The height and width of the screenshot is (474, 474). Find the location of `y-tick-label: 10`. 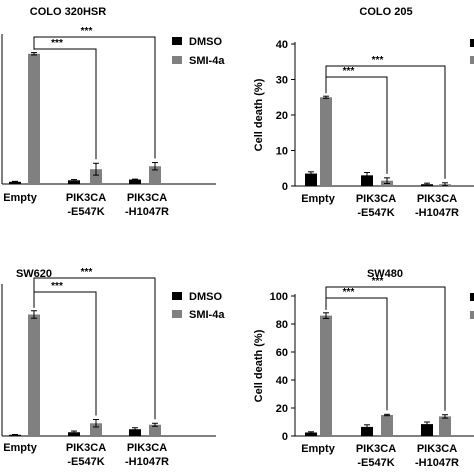

y-tick-label: 10 is located at coordinates (282, 152).